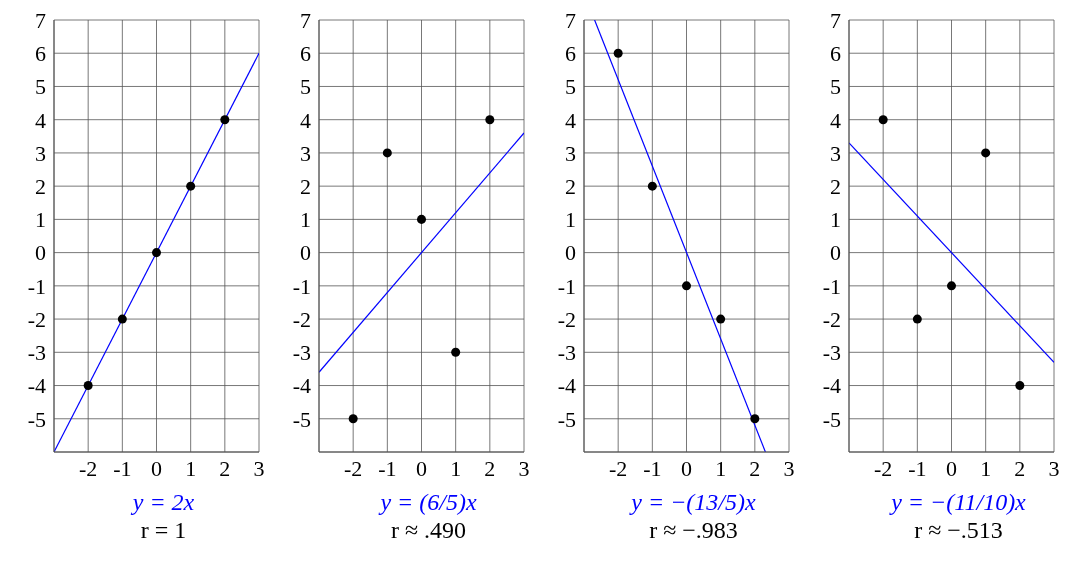 Image resolution: width=1077 pixels, height=567 pixels. Describe the element at coordinates (163, 502) in the screenshot. I see `text: y = 2x` at that location.